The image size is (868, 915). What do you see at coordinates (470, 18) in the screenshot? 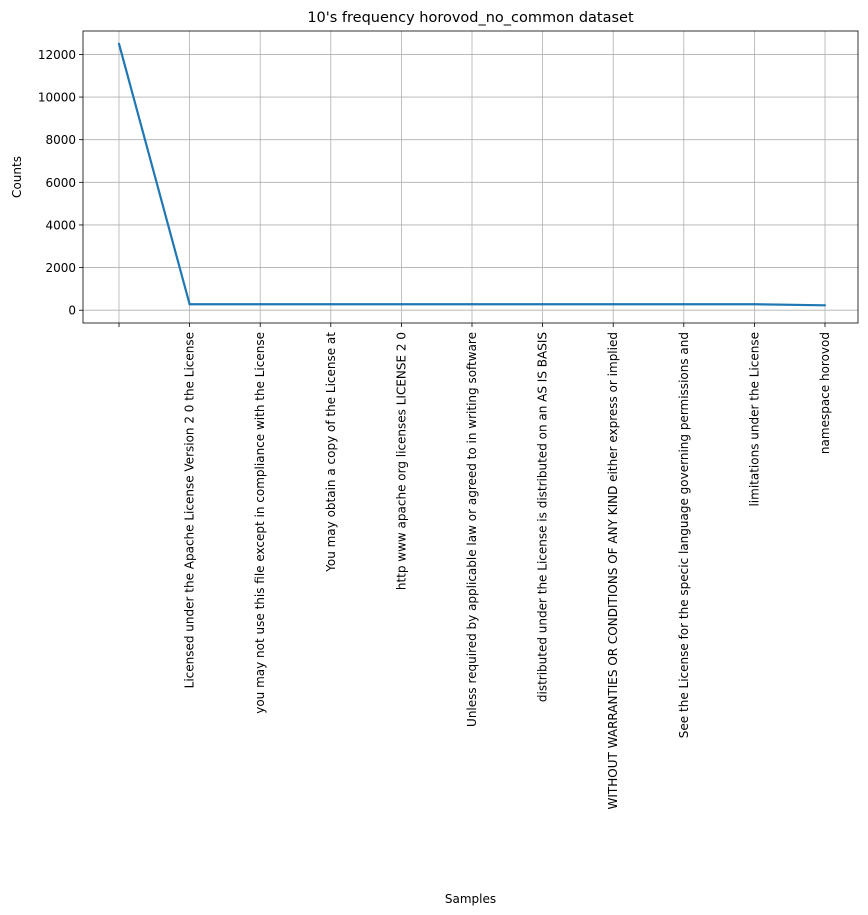
I see `chart-title: 10's frequency horovod_no_common dataset` at bounding box center [470, 18].